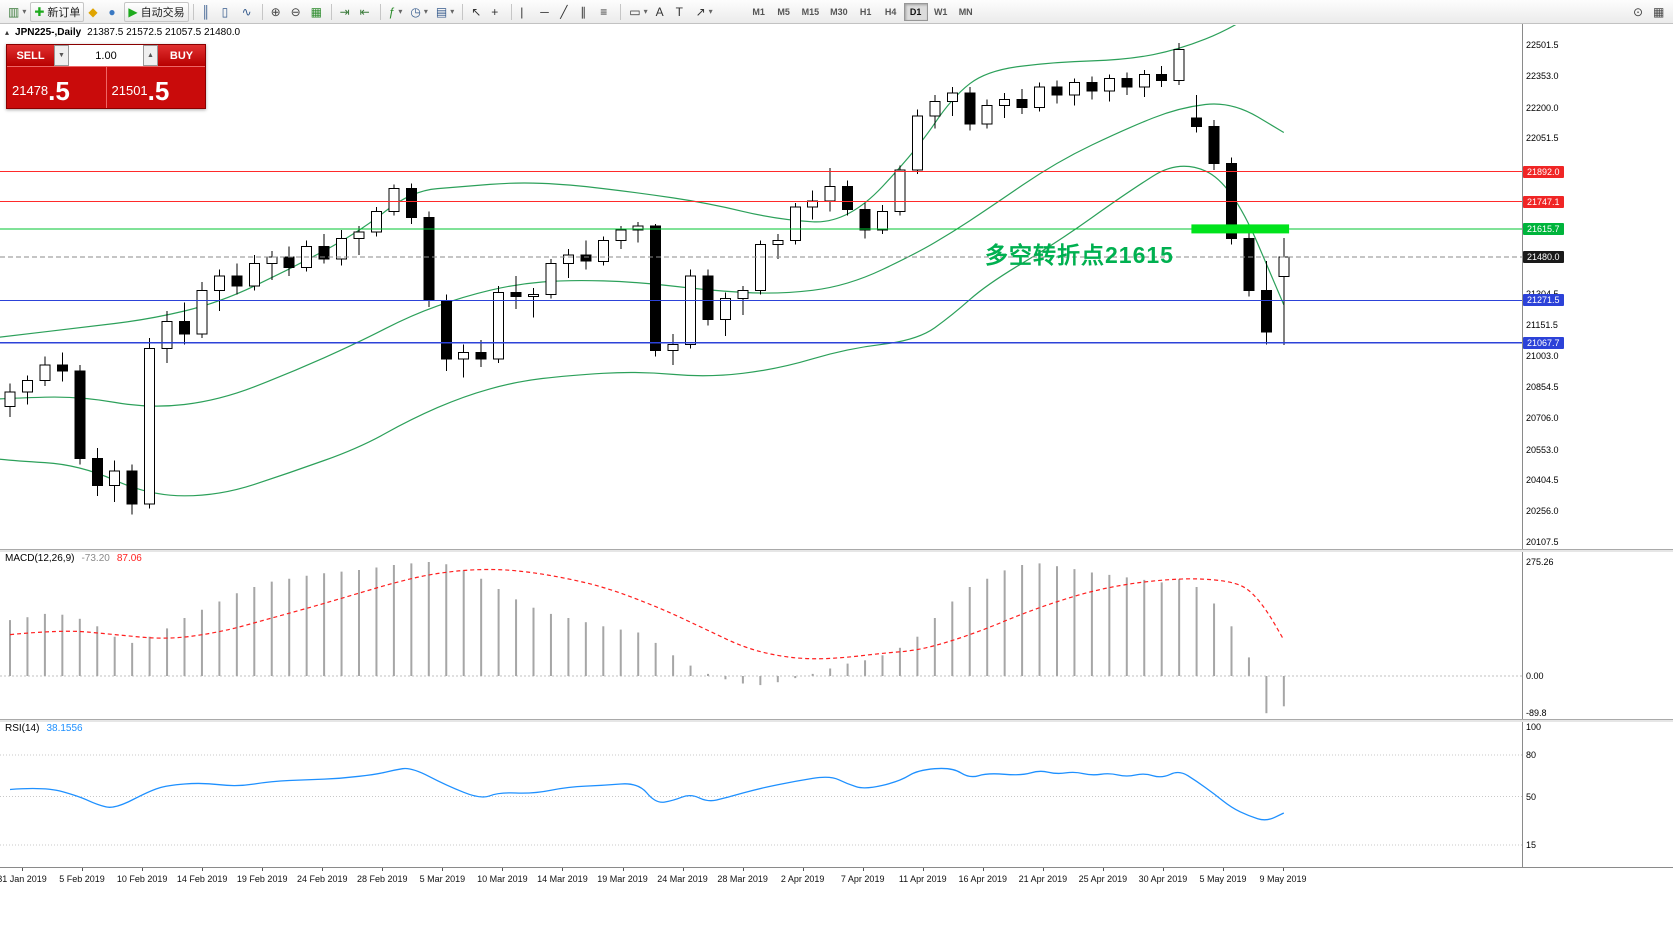 This screenshot has height=948, width=1673. Describe the element at coordinates (56, 87) in the screenshot. I see `sell-price: 21478 .5` at that location.